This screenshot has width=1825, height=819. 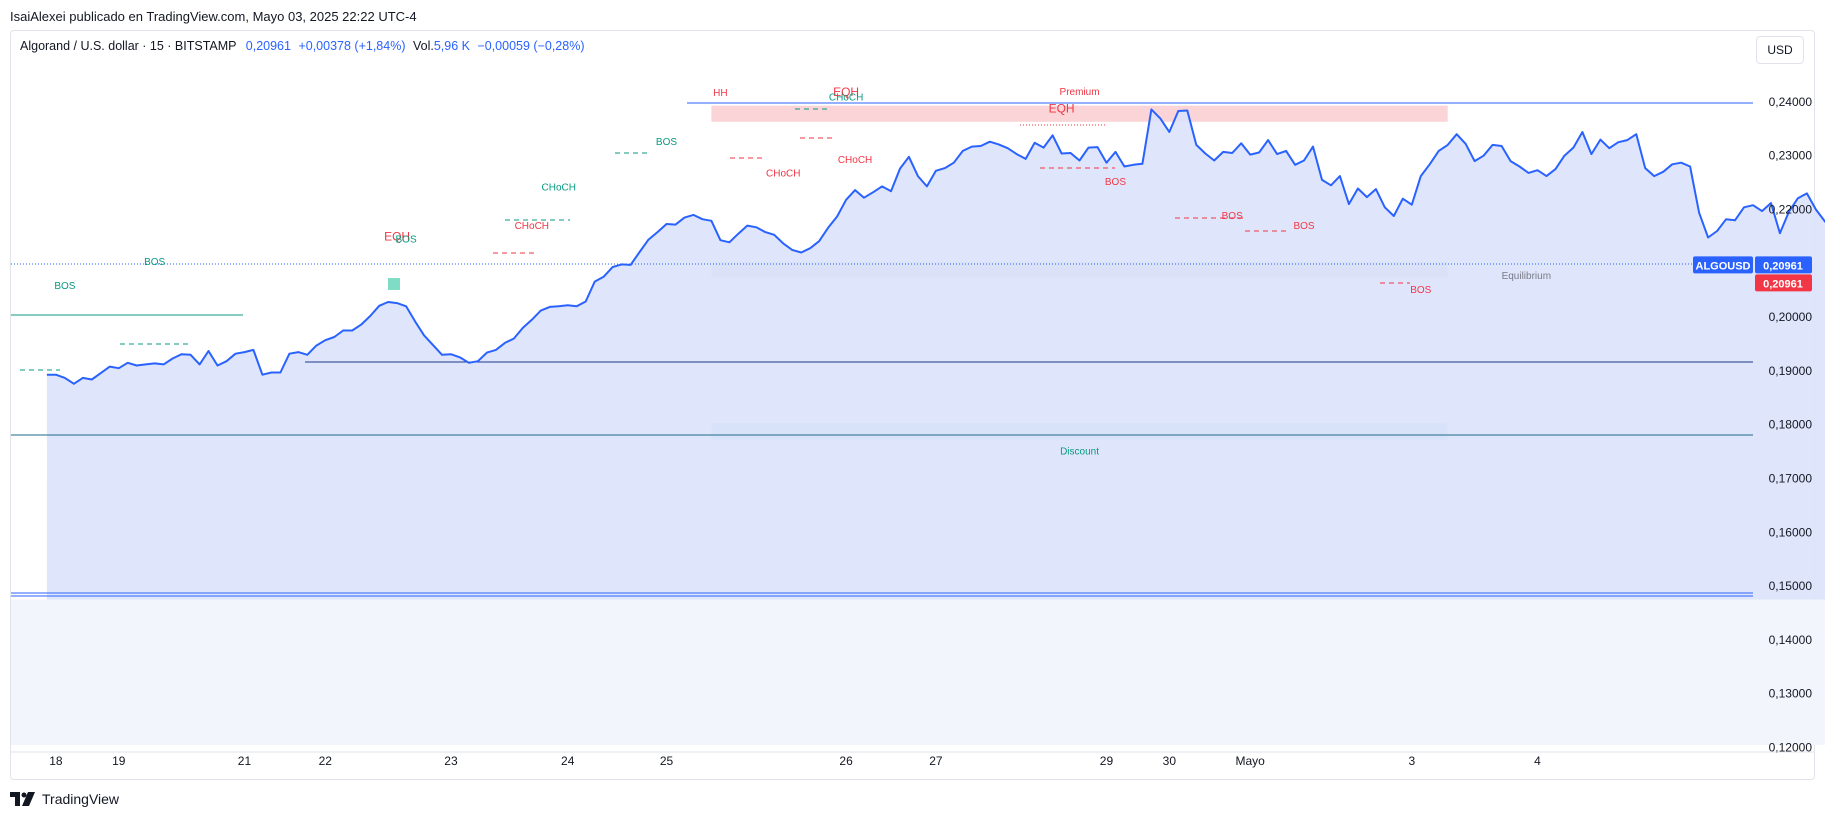 I want to click on y-tick-label: 0,17000, so click(x=1791, y=479).